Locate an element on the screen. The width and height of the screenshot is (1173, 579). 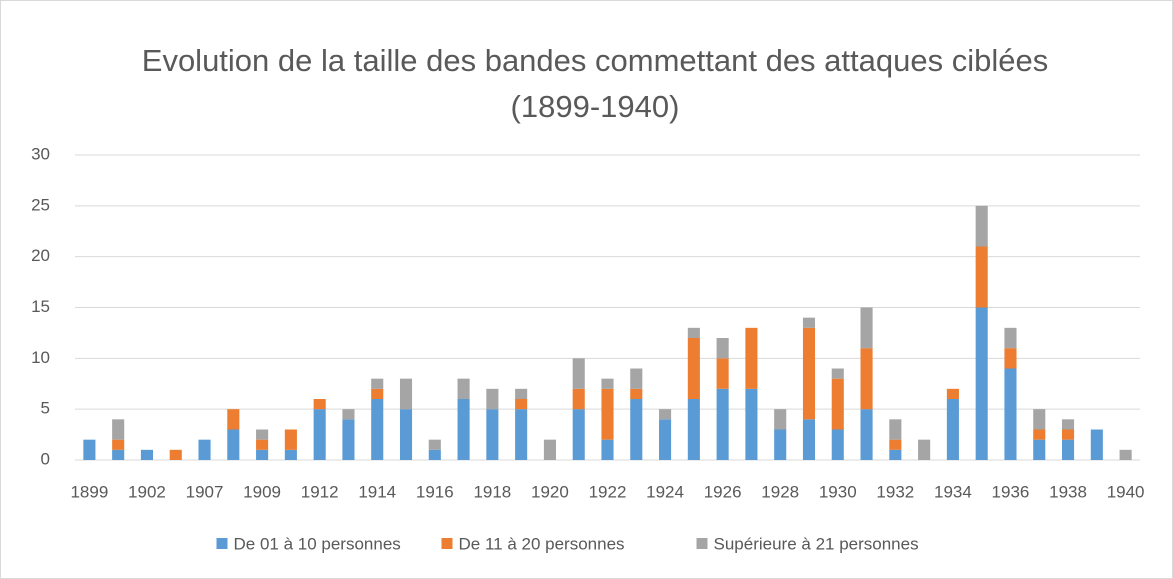
x-tick-label: 1928 is located at coordinates (780, 491).